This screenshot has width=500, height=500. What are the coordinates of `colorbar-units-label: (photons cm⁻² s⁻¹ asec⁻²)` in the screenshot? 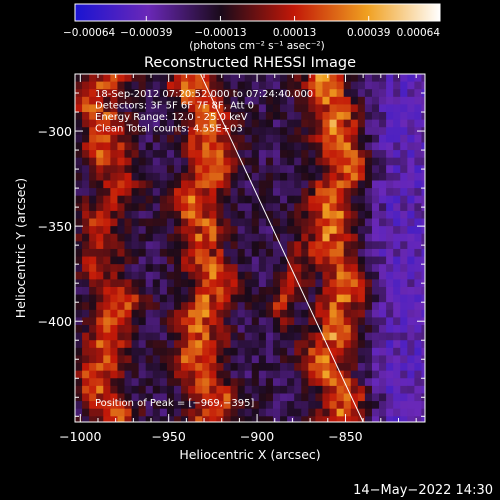 It's located at (256, 46).